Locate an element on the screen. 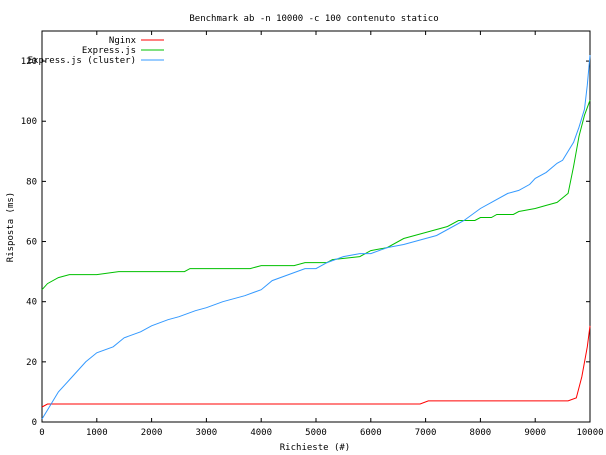 The height and width of the screenshot is (455, 606). x-tick-label: 2000 is located at coordinates (152, 433).